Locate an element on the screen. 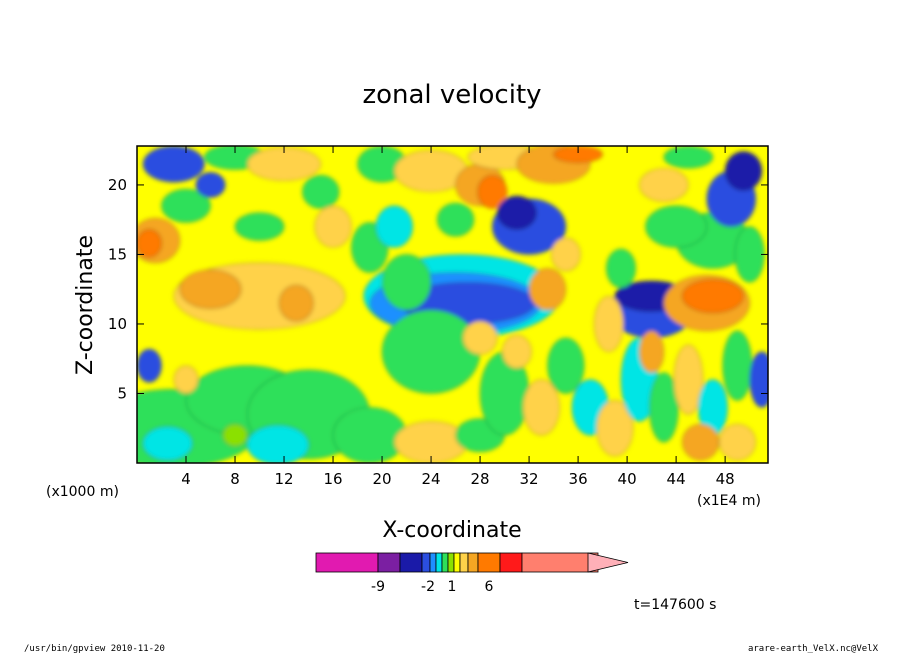 This screenshot has width=904, height=654. x-tick-label: 4 is located at coordinates (186, 479).